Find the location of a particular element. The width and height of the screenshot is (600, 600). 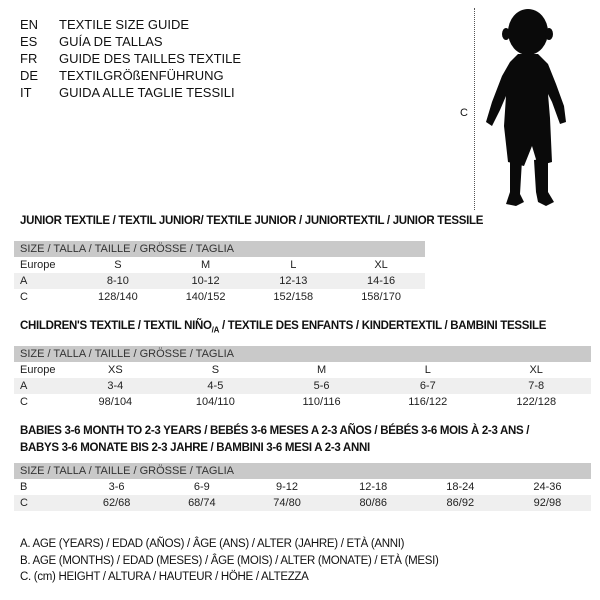

table-row: C 62/68 68/74 74/80 80/86 86/92 92/98 is located at coordinates (302, 503).